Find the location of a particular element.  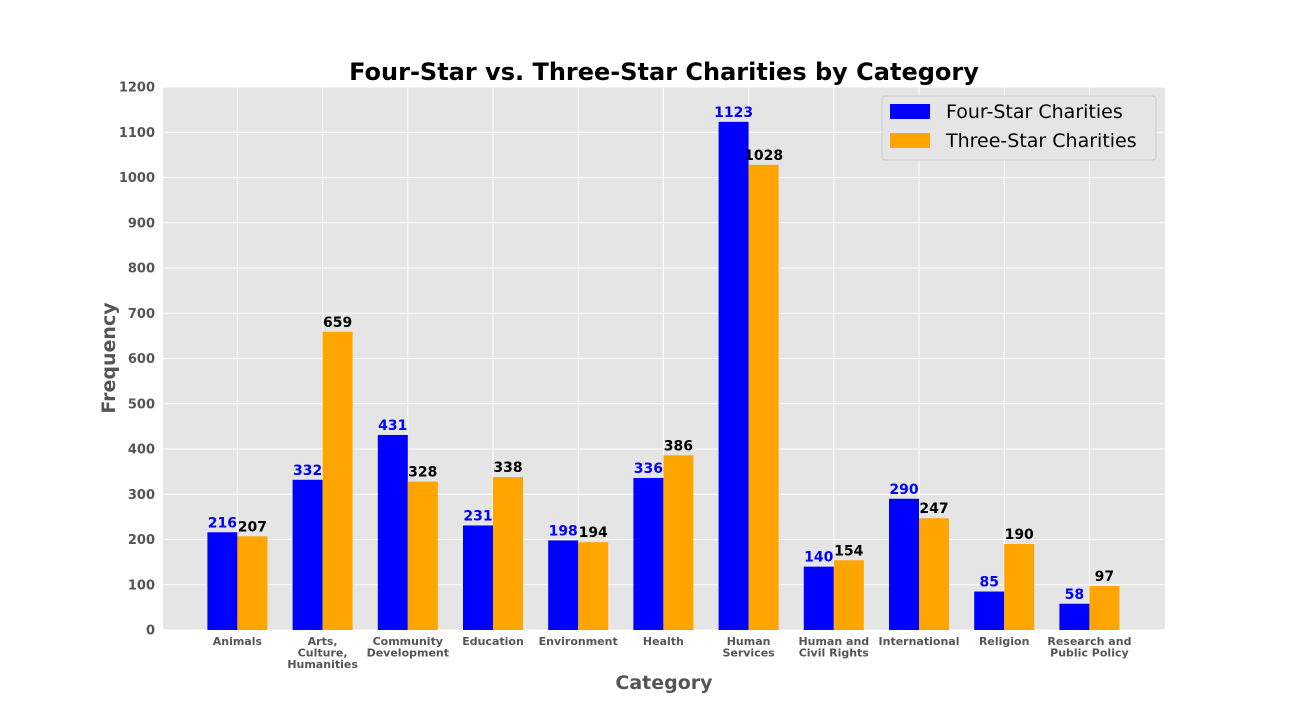

data-label-three-star: 338 is located at coordinates (507, 468).